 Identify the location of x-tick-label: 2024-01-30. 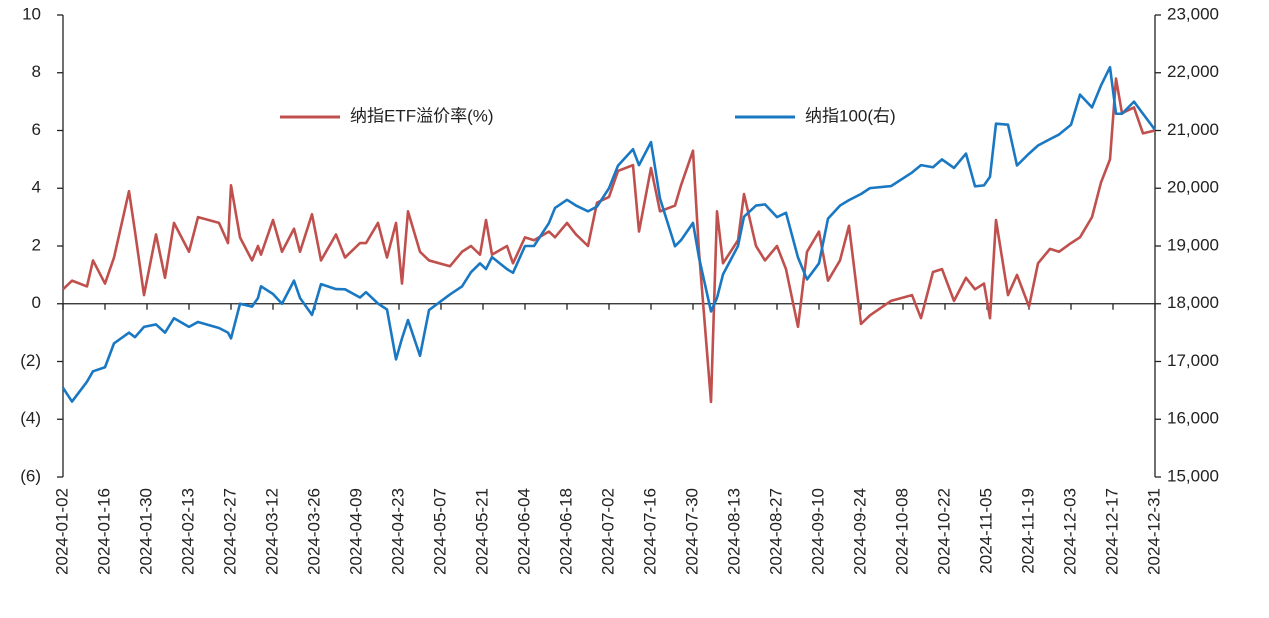
(145, 531).